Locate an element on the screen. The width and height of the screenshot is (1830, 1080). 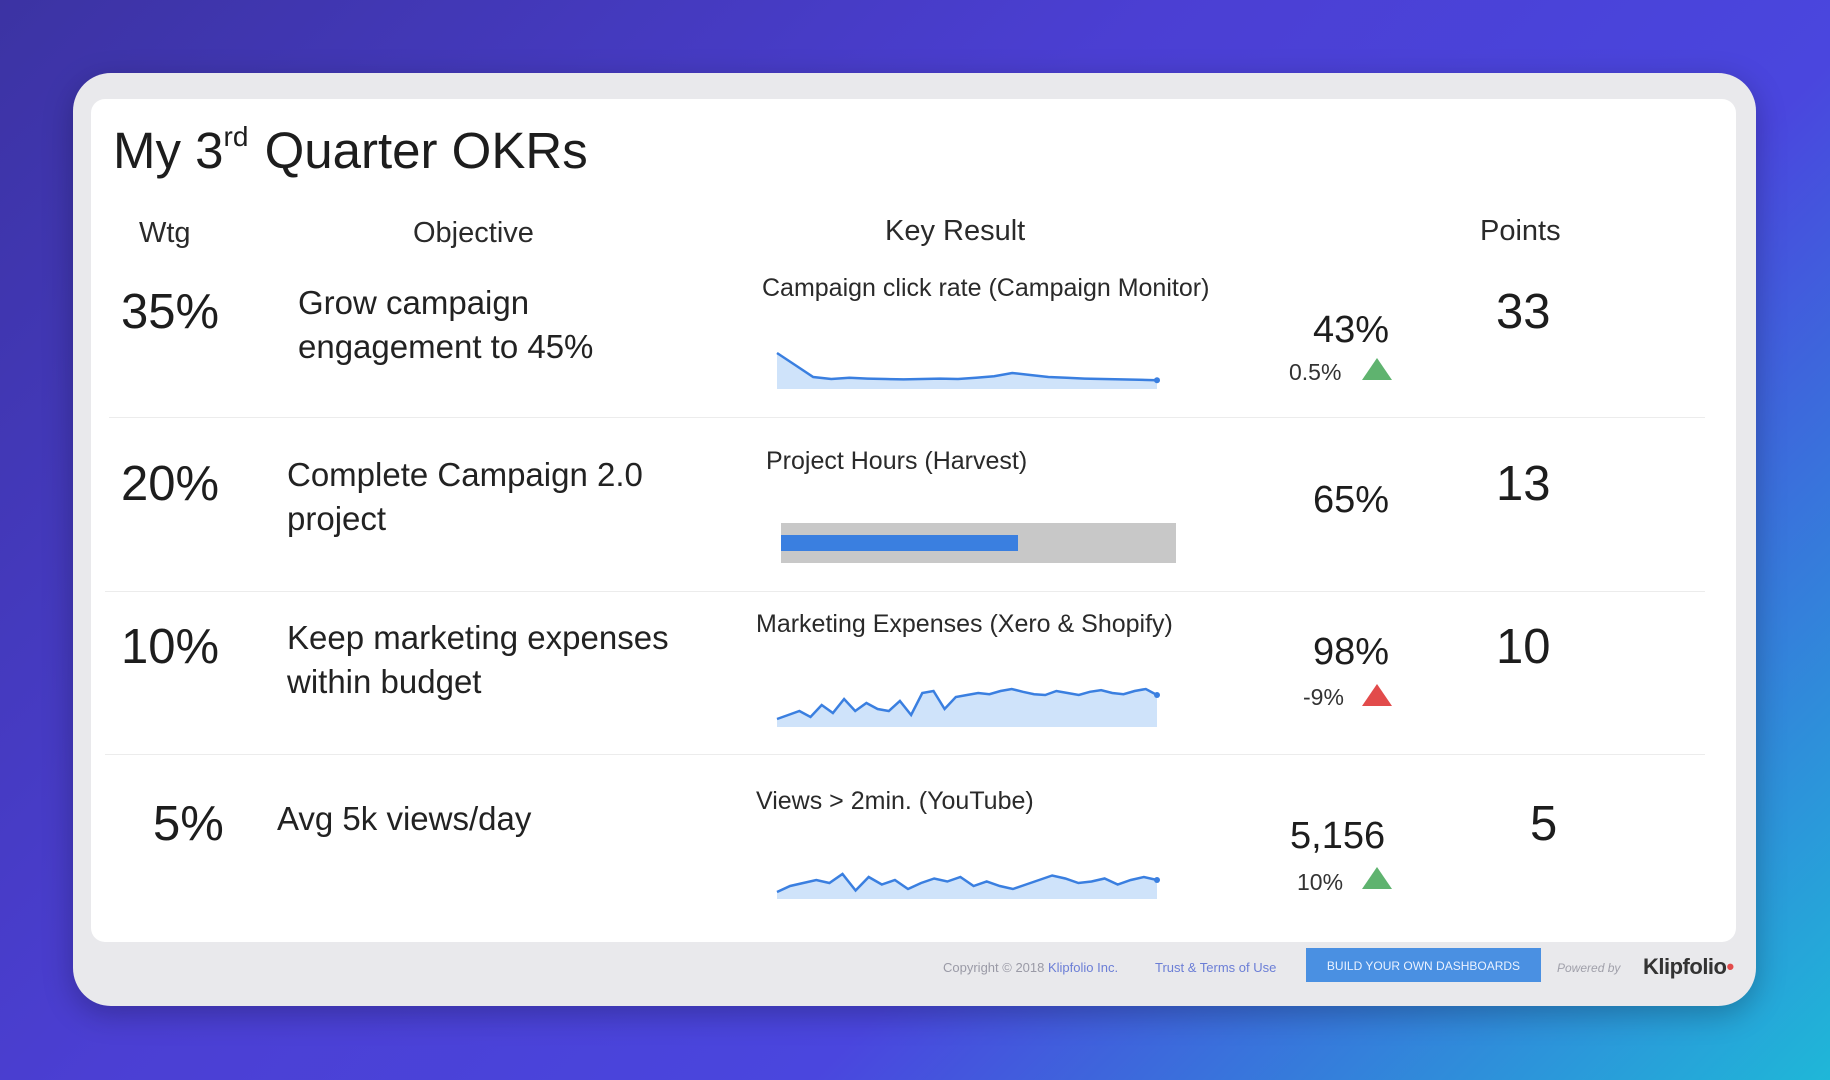
row-value: 98% is located at coordinates (1351, 652).